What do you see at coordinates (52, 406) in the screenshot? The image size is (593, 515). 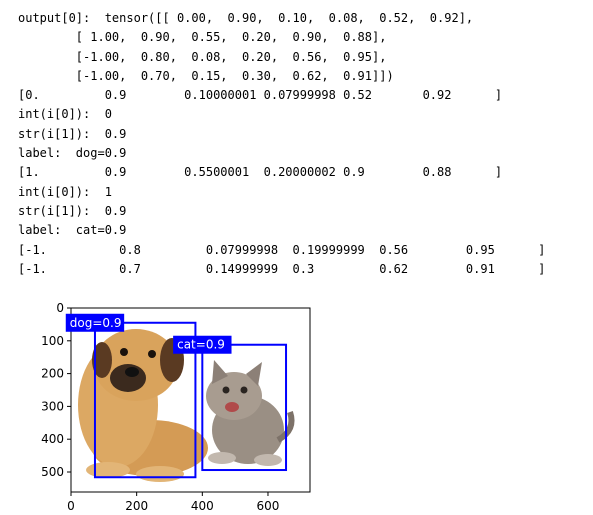 I see `y-tick-label: 300` at bounding box center [52, 406].